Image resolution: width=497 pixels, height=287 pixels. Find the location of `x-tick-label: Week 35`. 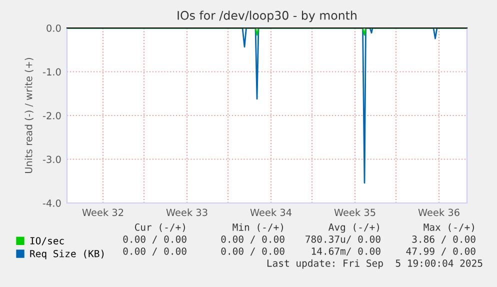

x-tick-label: Week 35 is located at coordinates (355, 212).